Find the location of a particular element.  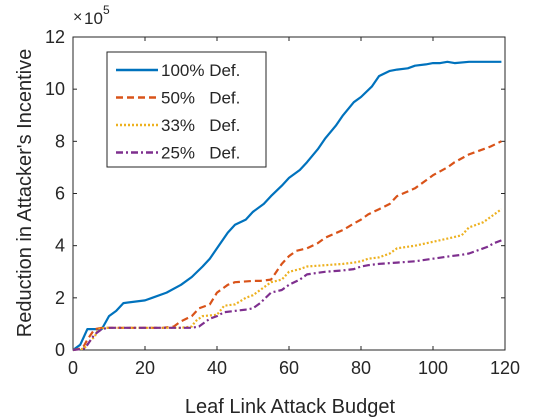

y-tick-label: 4 is located at coordinates (60, 246).